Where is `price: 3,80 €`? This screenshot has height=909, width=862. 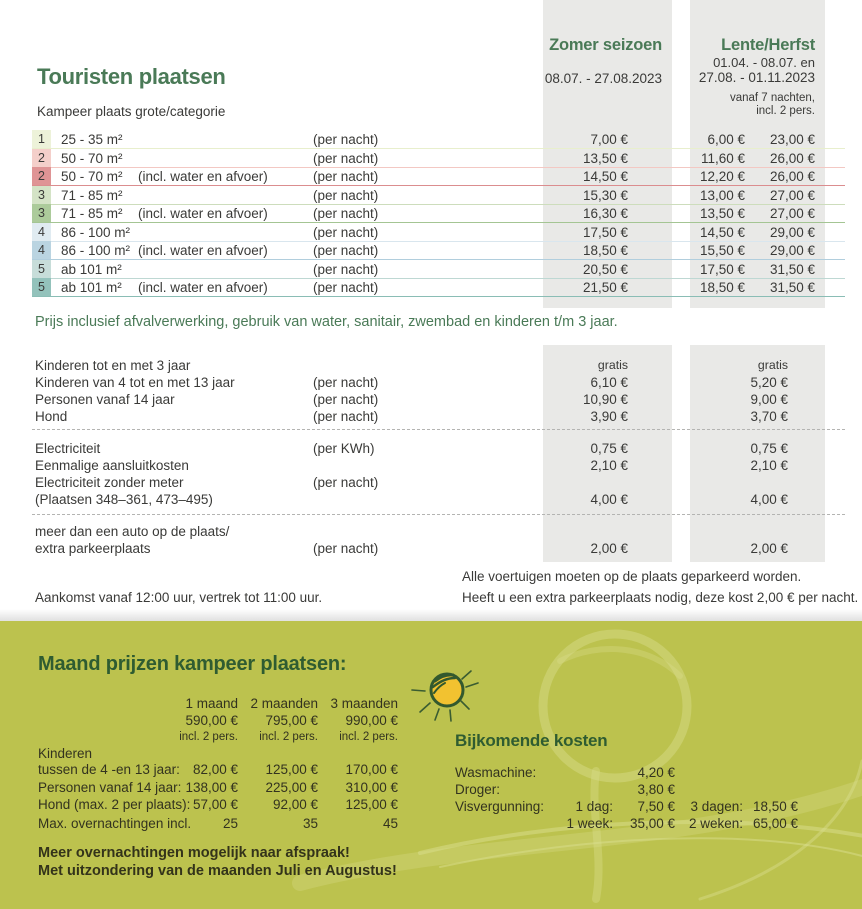
price: 3,80 € is located at coordinates (656, 789).